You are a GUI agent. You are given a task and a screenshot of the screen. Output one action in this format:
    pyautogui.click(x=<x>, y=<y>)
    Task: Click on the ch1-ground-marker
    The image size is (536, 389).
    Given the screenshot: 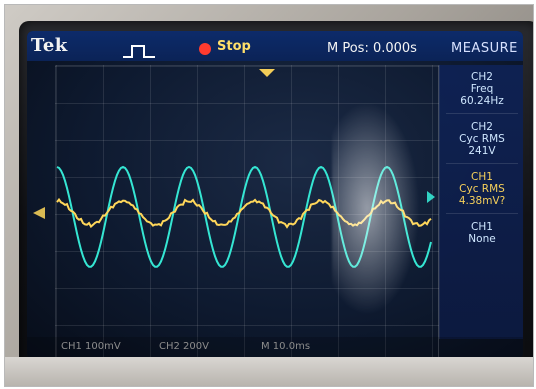 What is the action you would take?
    pyautogui.click(x=39, y=213)
    